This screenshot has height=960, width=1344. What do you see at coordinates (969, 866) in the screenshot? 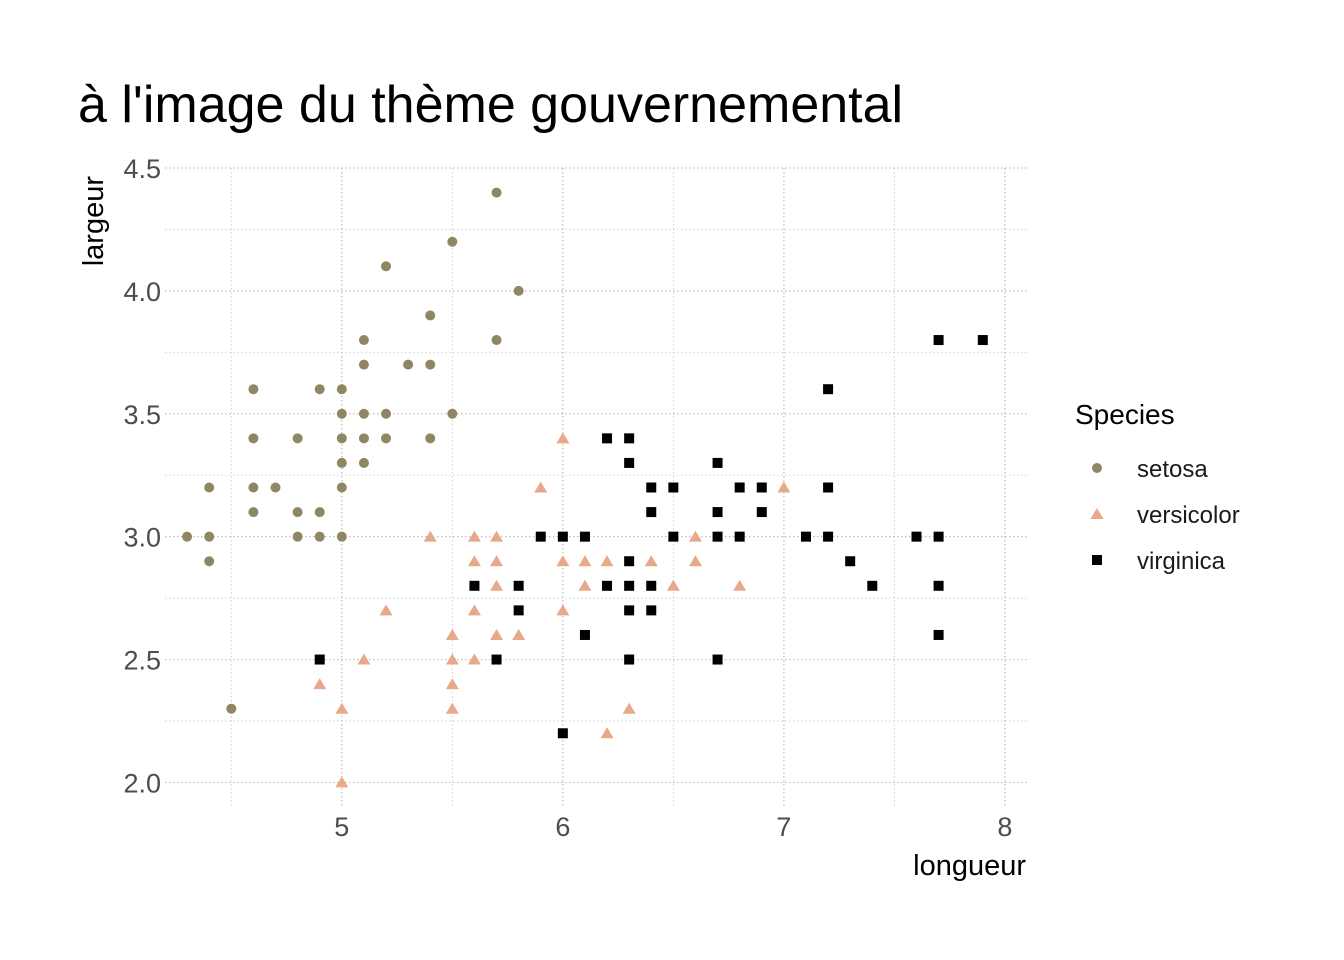
I see `x-axis-title: longueur` at bounding box center [969, 866].